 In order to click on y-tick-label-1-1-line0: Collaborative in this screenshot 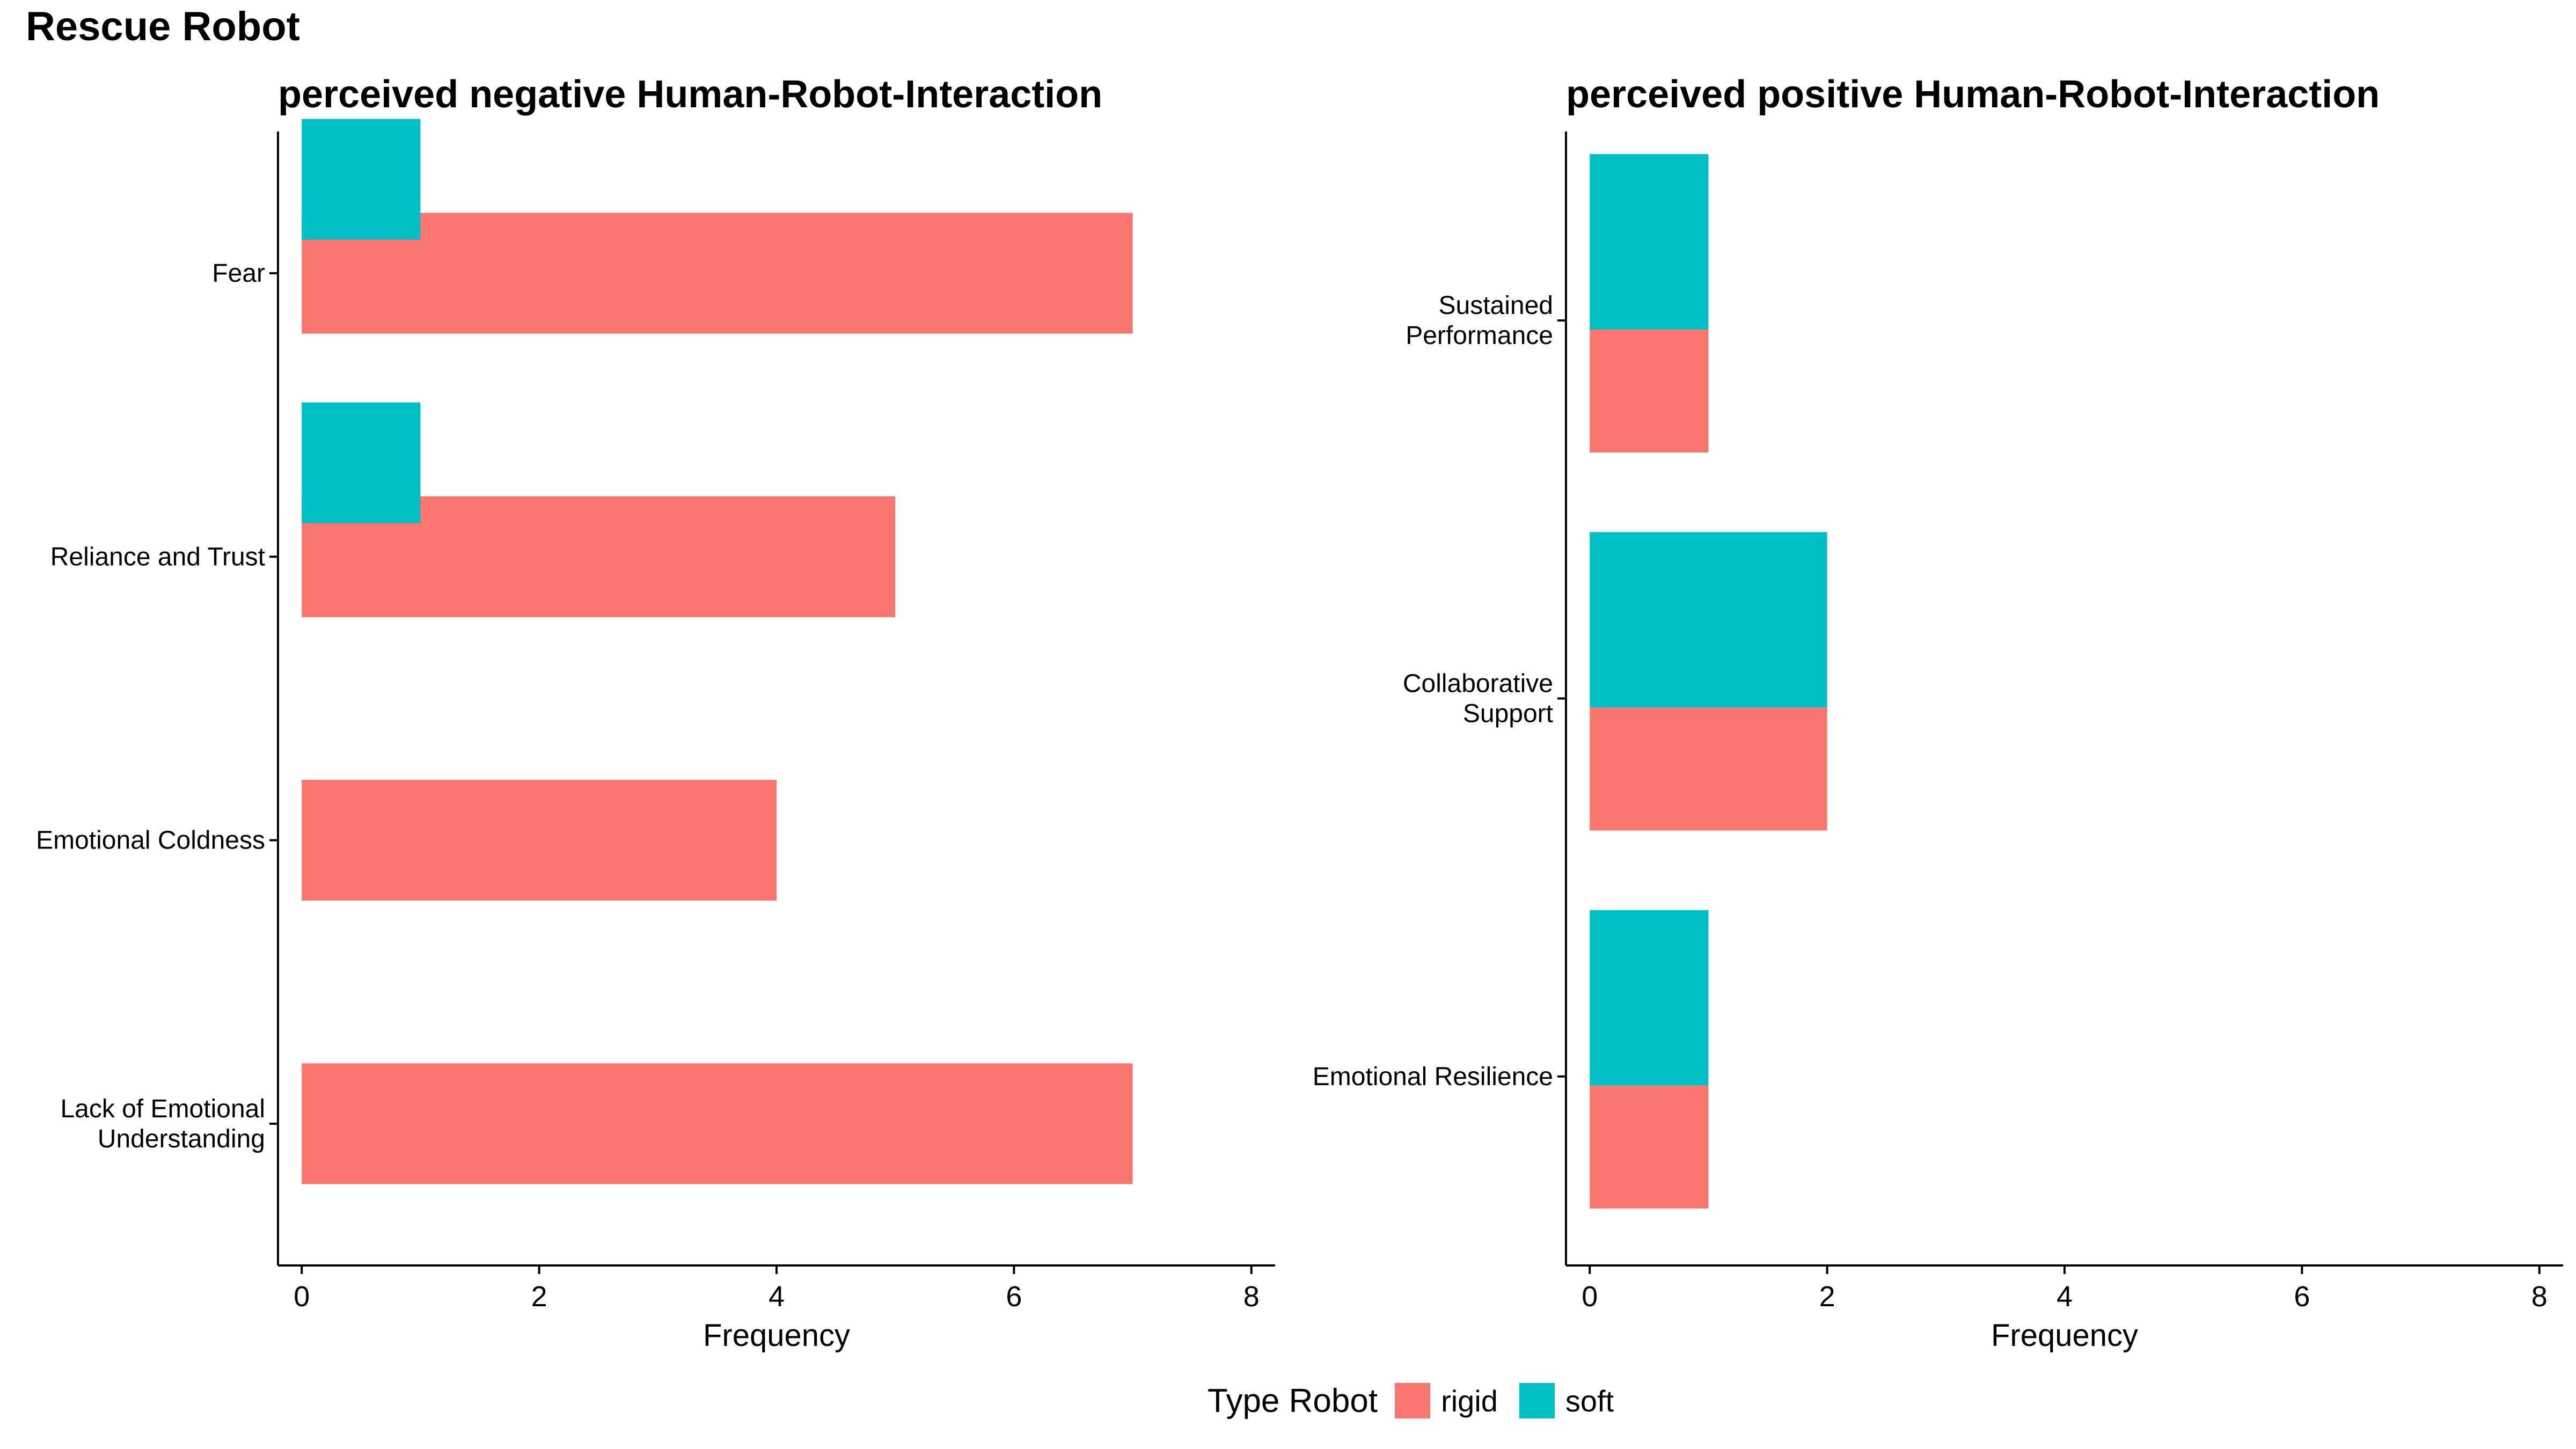, I will do `click(1478, 684)`.